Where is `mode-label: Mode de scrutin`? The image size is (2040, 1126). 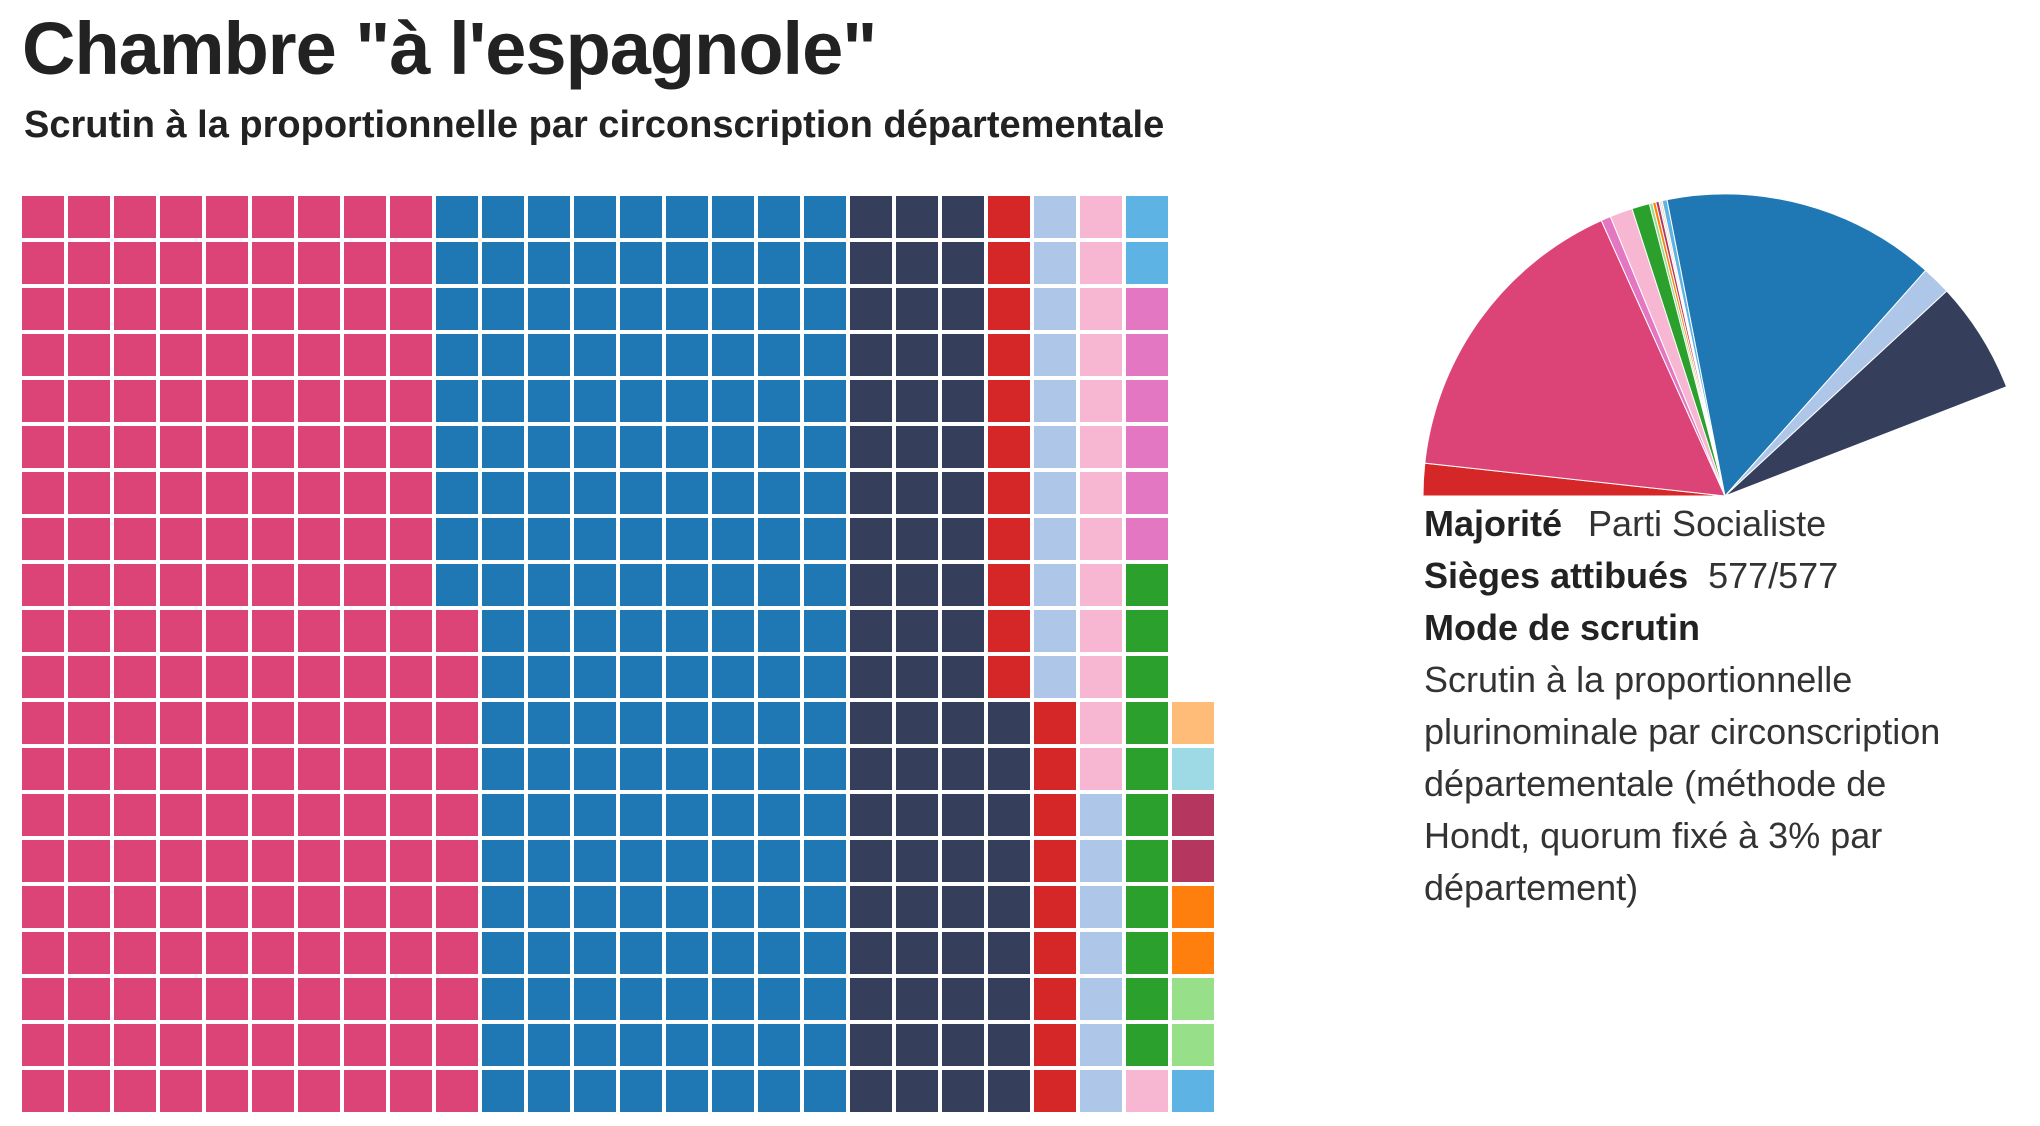 mode-label: Mode de scrutin is located at coordinates (1562, 627).